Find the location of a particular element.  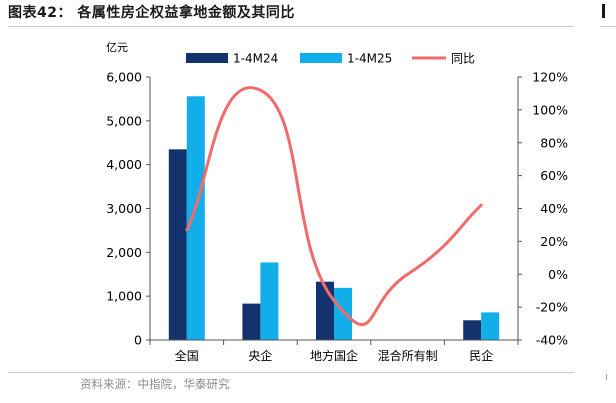

adjacent-title-rule is located at coordinates (608, 26).